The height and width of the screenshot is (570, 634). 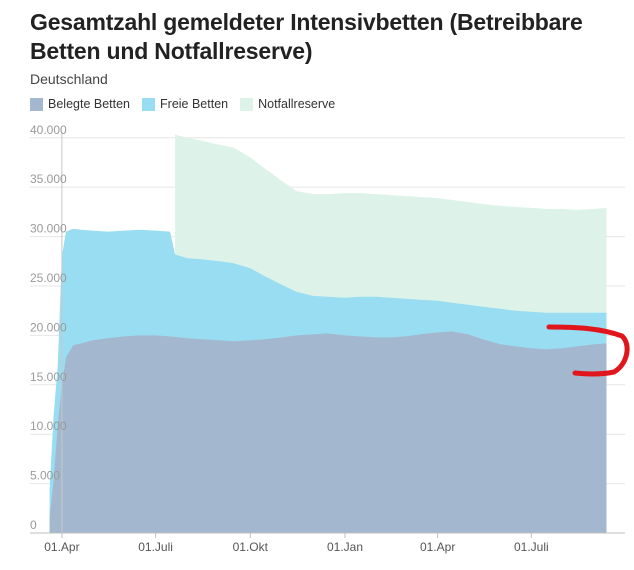 I want to click on legend-item-freie: Freie Betten, so click(x=185, y=104).